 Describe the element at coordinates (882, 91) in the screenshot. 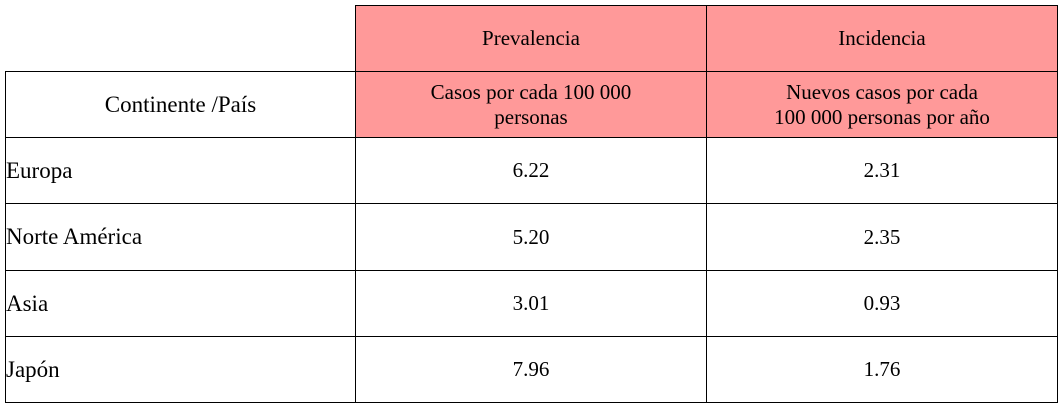

I see `unit-incidencia-line1: Nuevos casos por cada` at that location.